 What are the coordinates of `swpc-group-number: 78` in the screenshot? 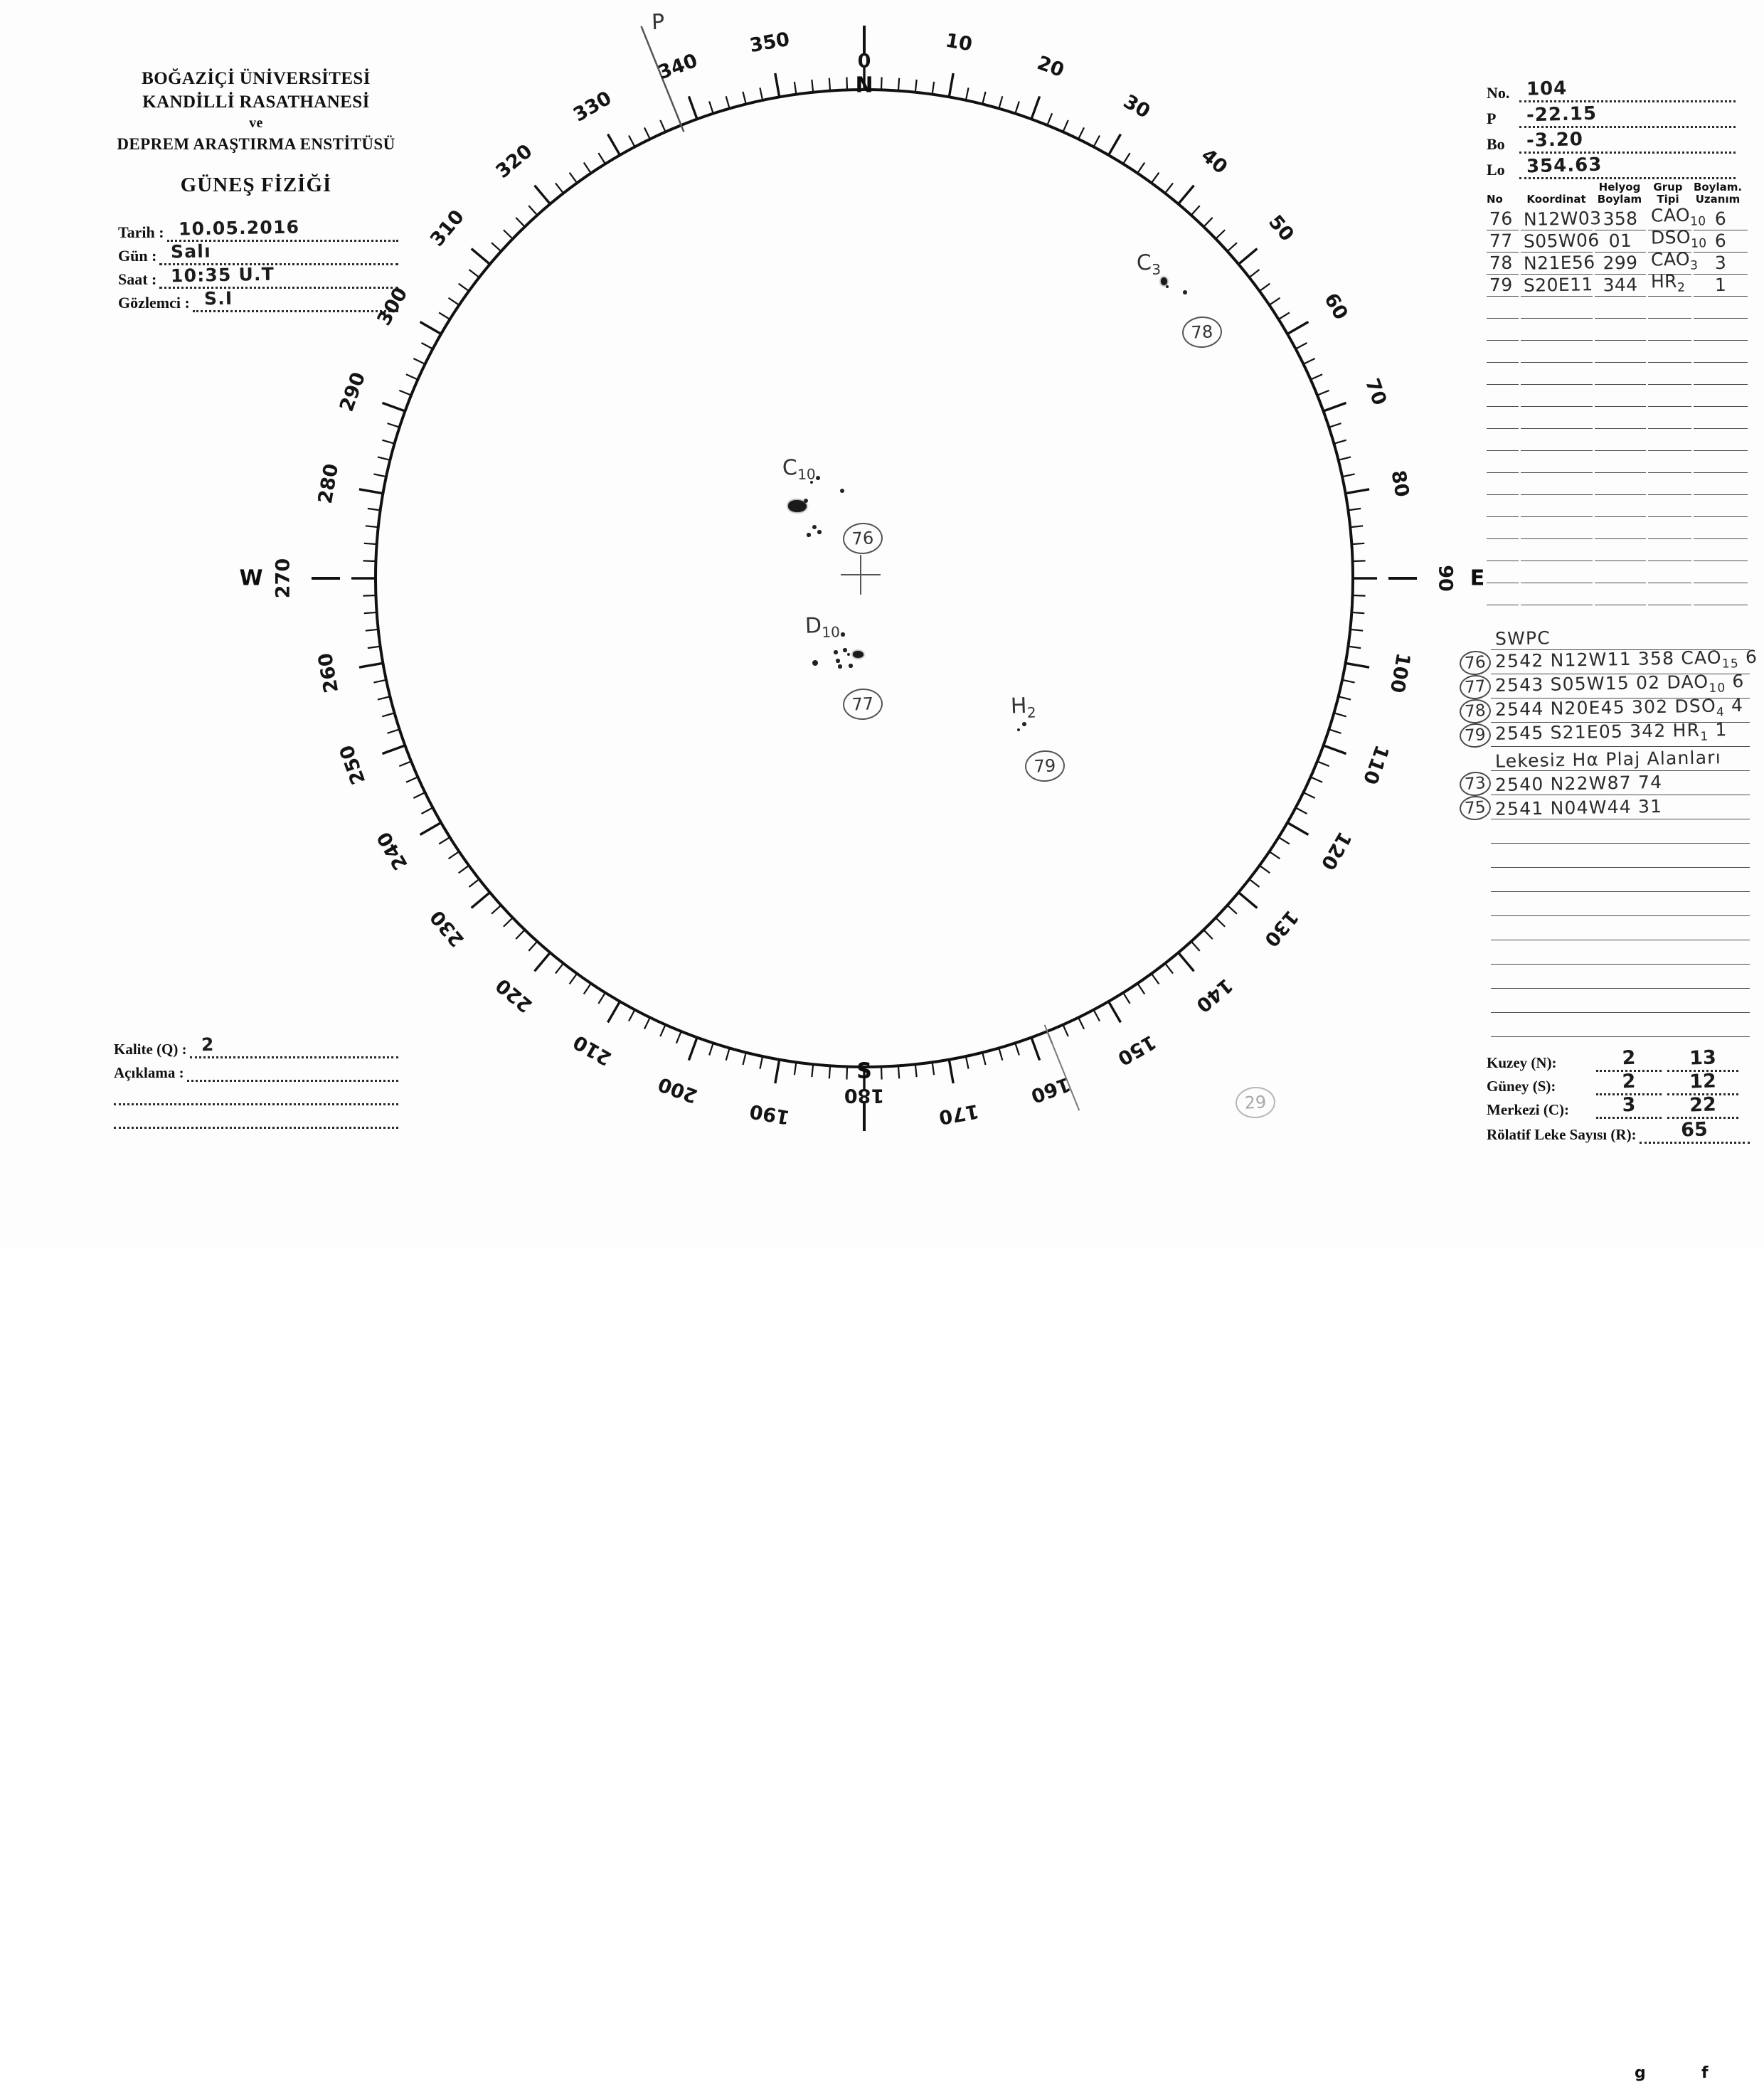 It's located at (1475, 711).